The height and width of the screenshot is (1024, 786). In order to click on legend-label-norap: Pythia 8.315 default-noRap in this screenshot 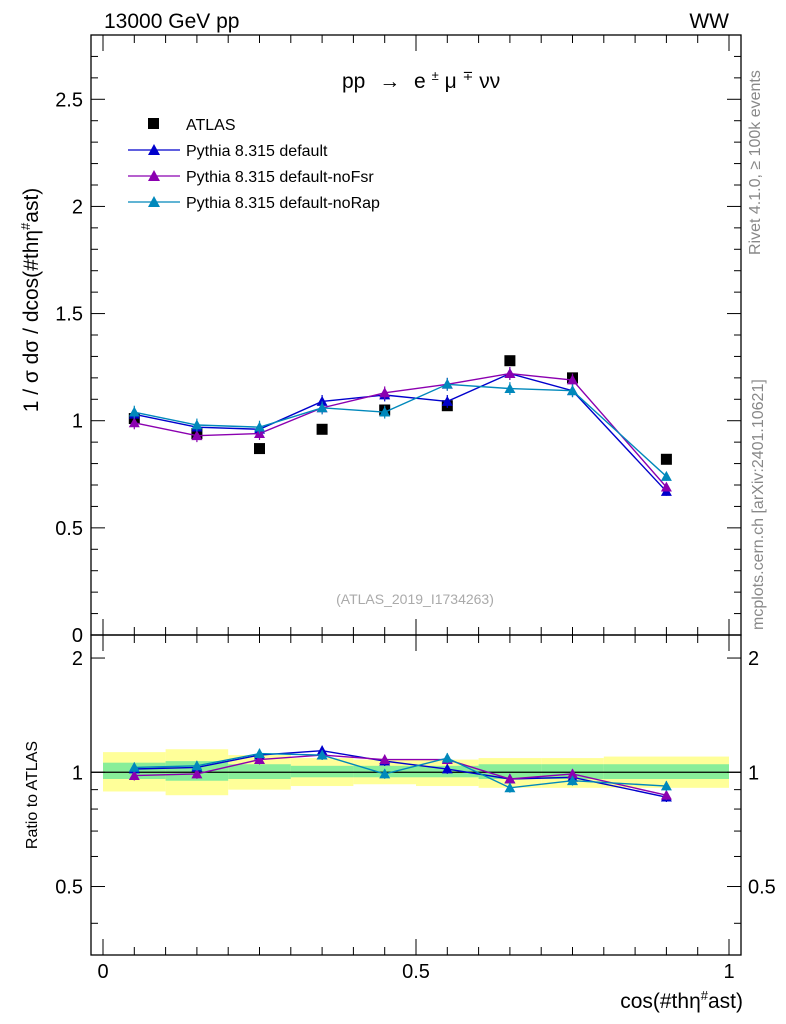, I will do `click(283, 203)`.